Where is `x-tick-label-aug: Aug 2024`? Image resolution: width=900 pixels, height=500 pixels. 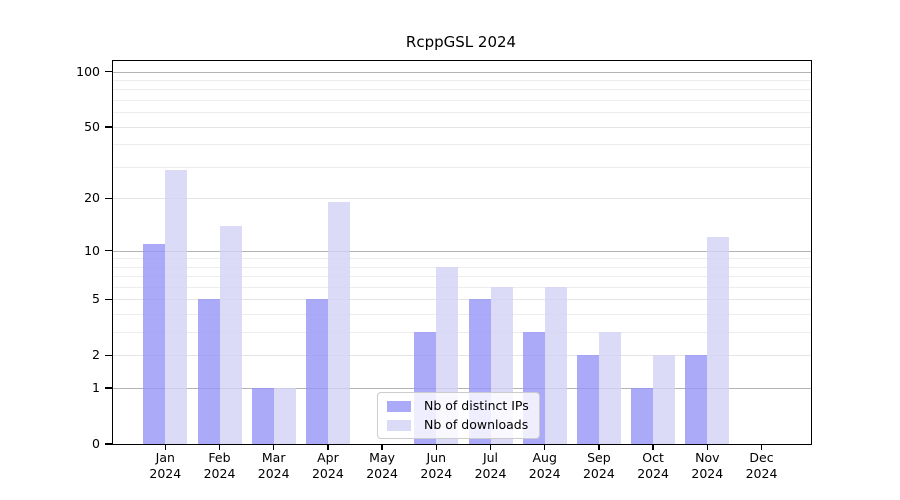 x-tick-label-aug: Aug 2024 is located at coordinates (544, 465).